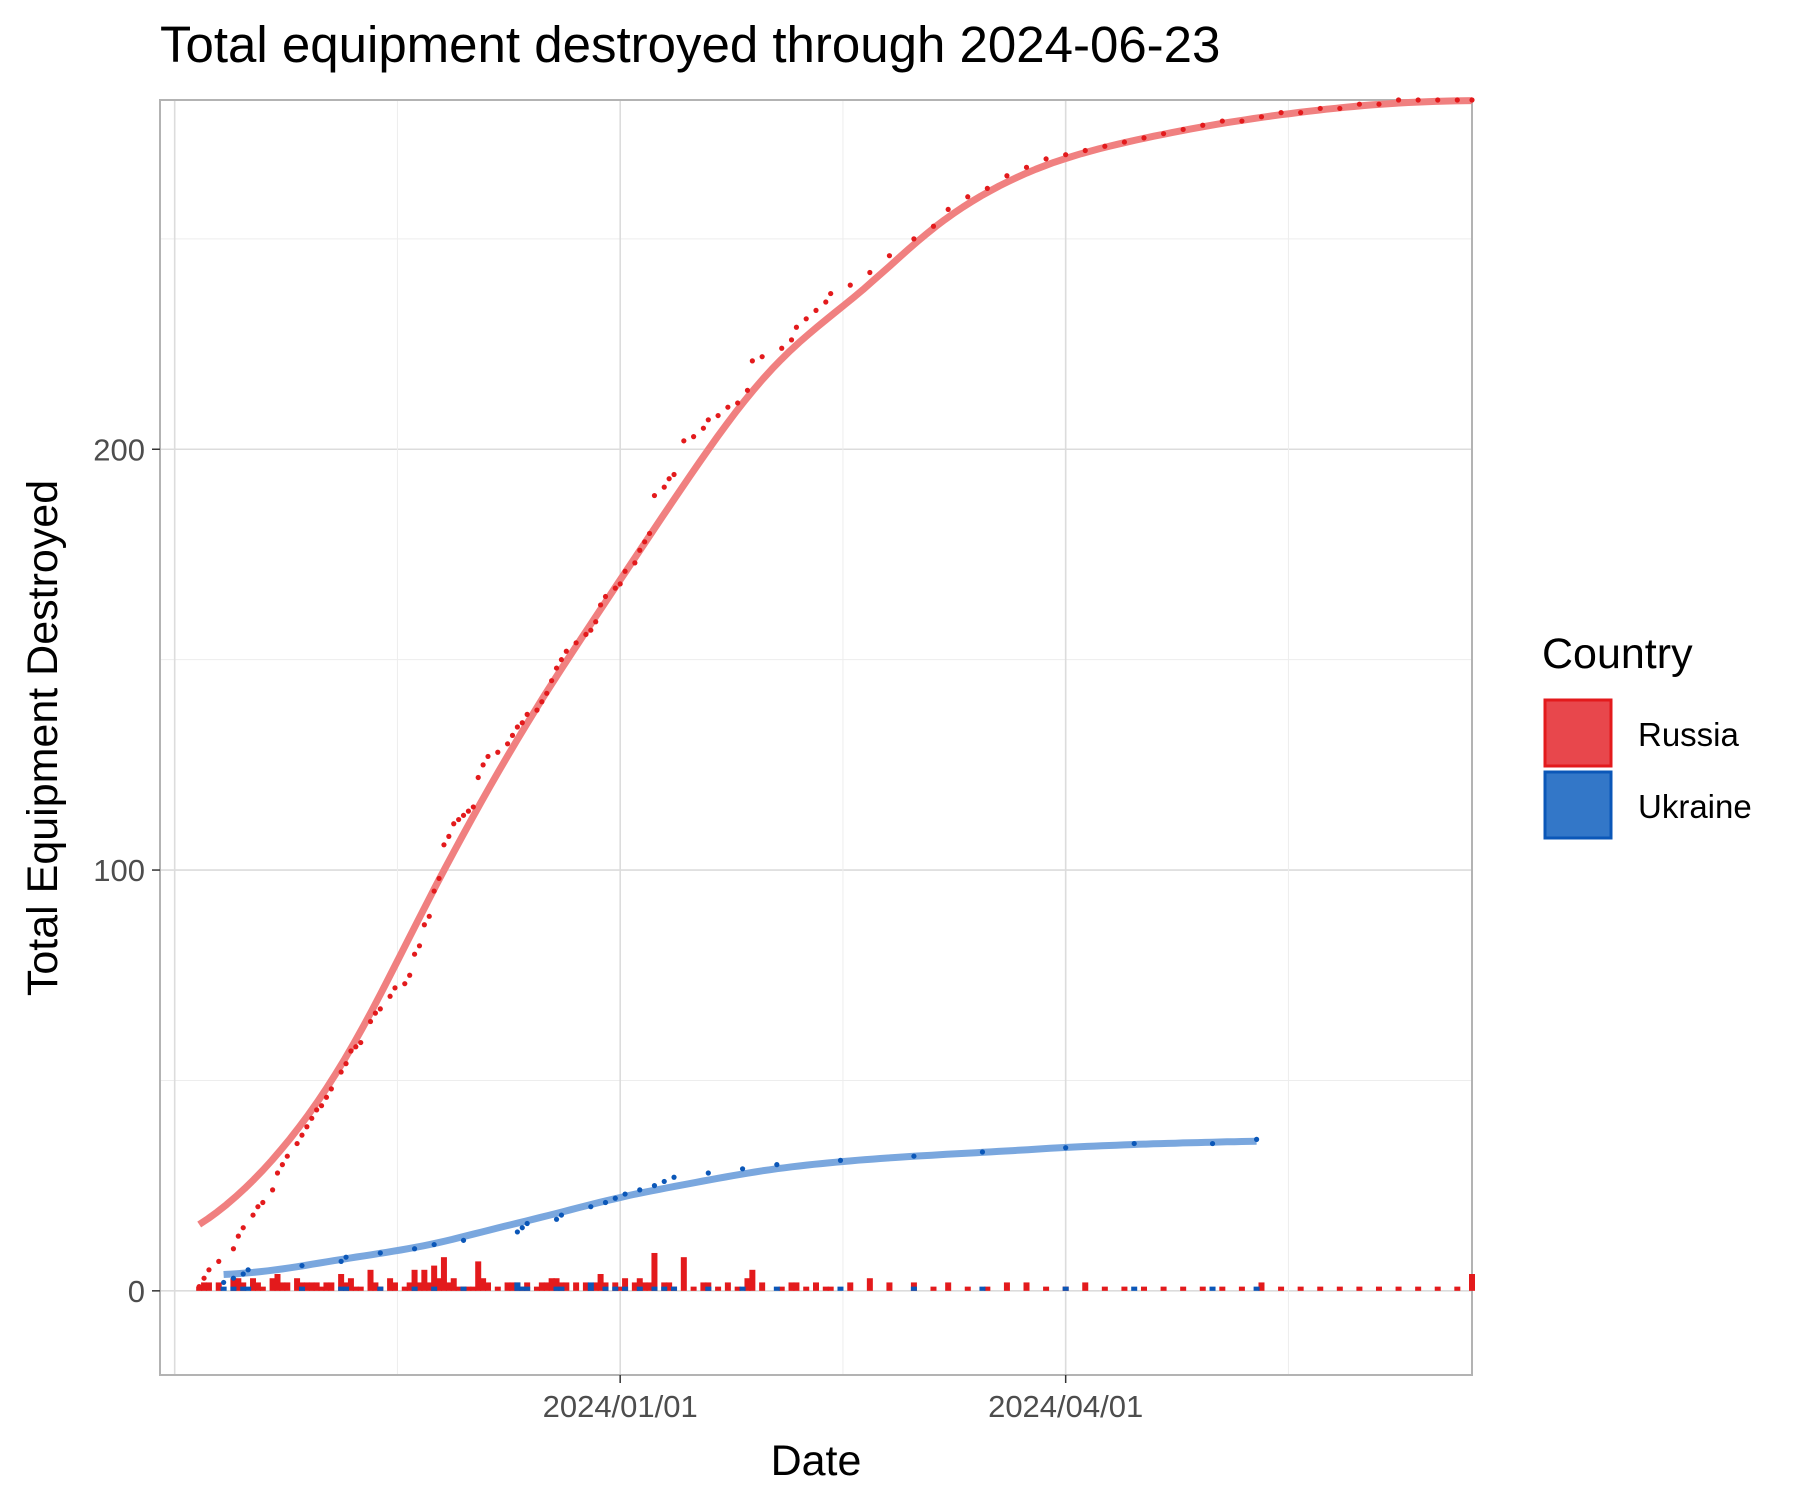 The height and width of the screenshot is (1500, 1800). What do you see at coordinates (1617, 654) in the screenshot?
I see `legend-title: Country` at bounding box center [1617, 654].